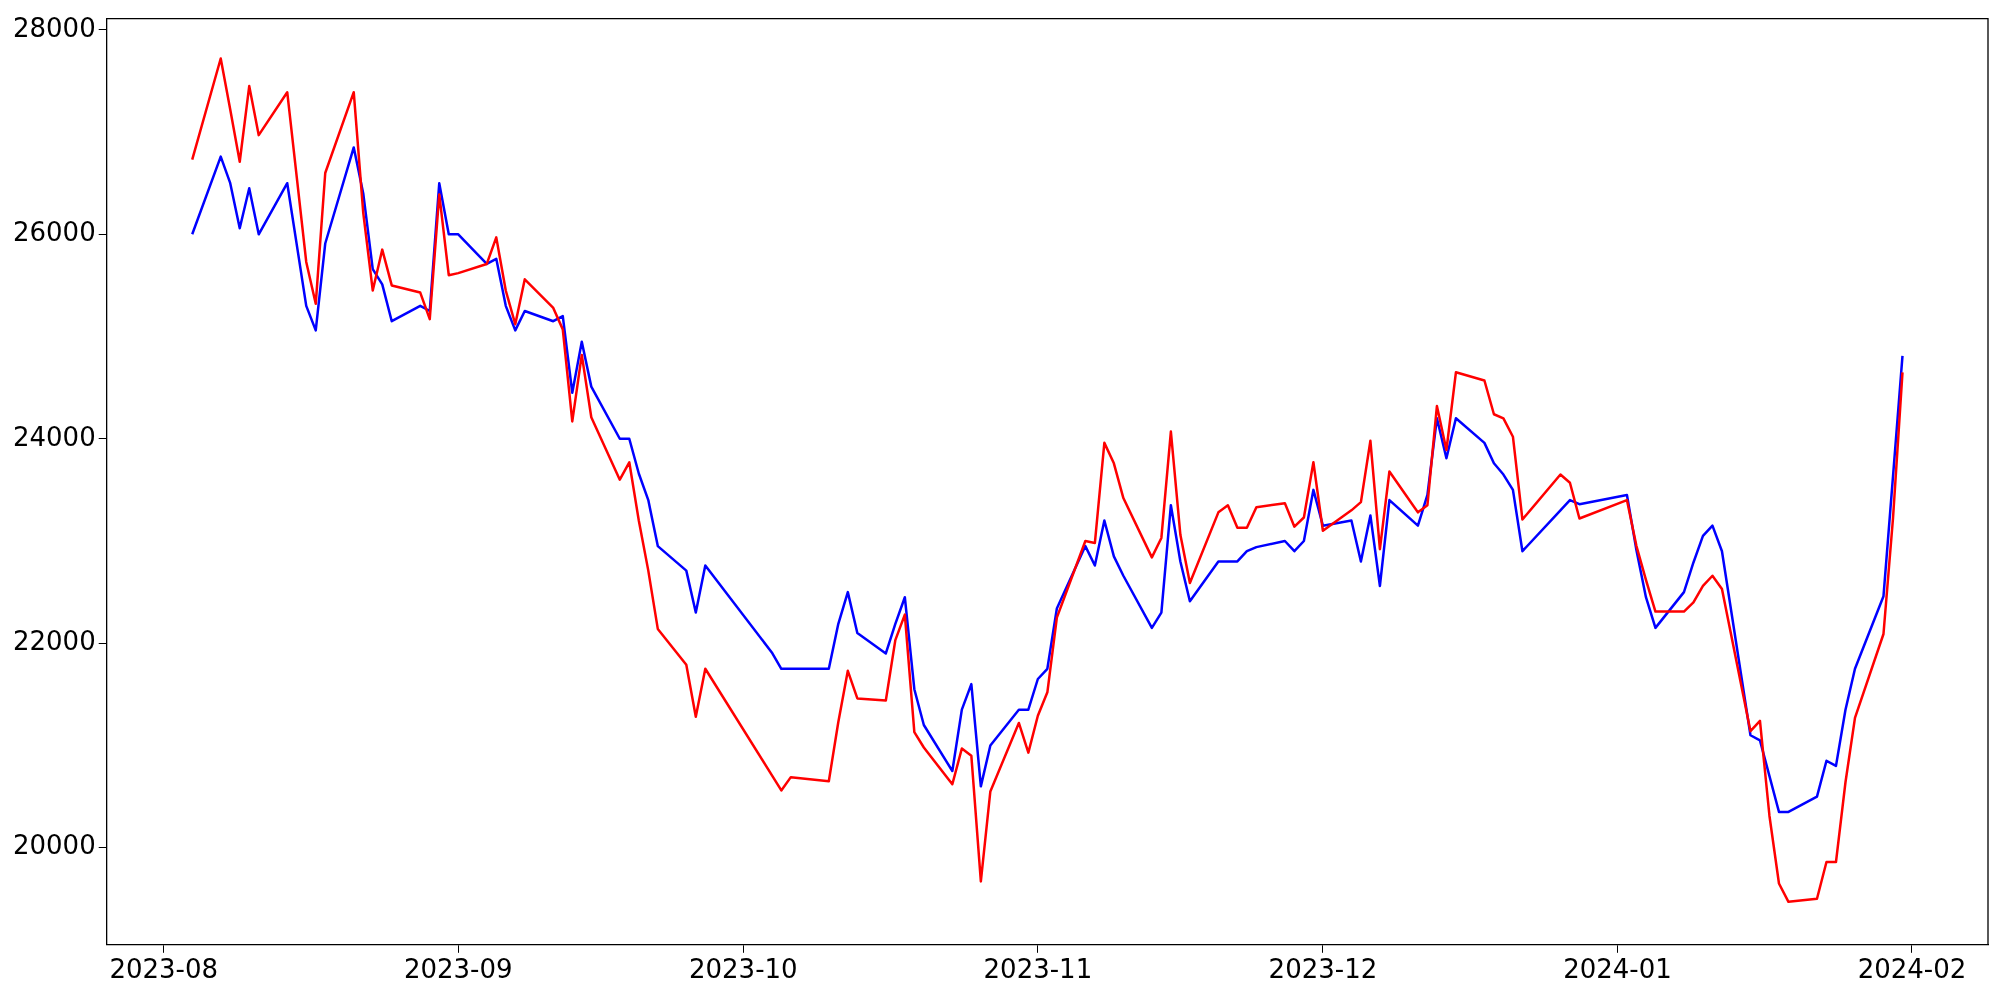 The width and height of the screenshot is (2000, 1000). I want to click on y-tick-label: 20000, so click(54, 845).